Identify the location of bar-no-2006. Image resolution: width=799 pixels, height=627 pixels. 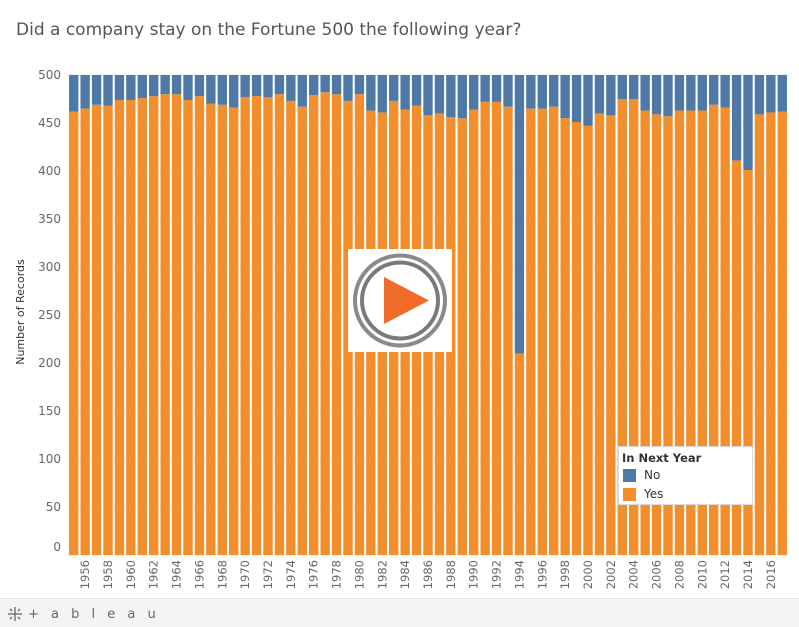
(656, 95).